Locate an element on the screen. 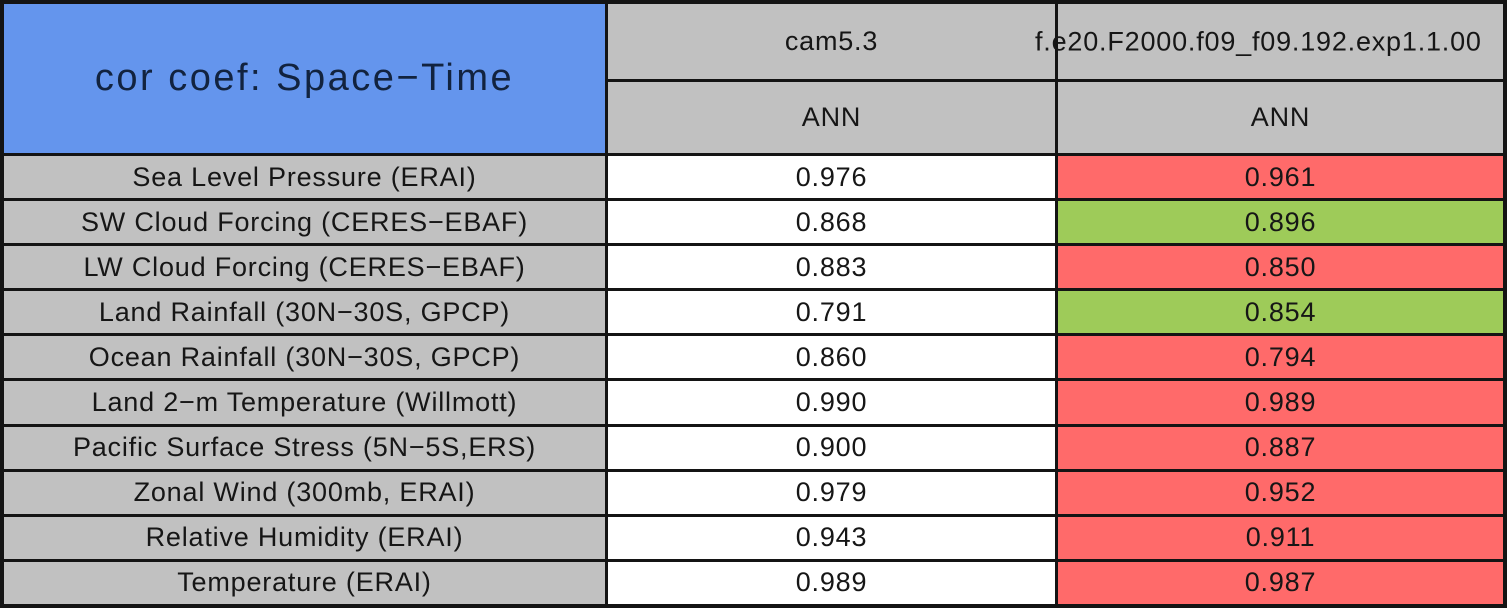 This screenshot has height=611, width=1510. ref-value-cell: 0.883 is located at coordinates (831, 267).